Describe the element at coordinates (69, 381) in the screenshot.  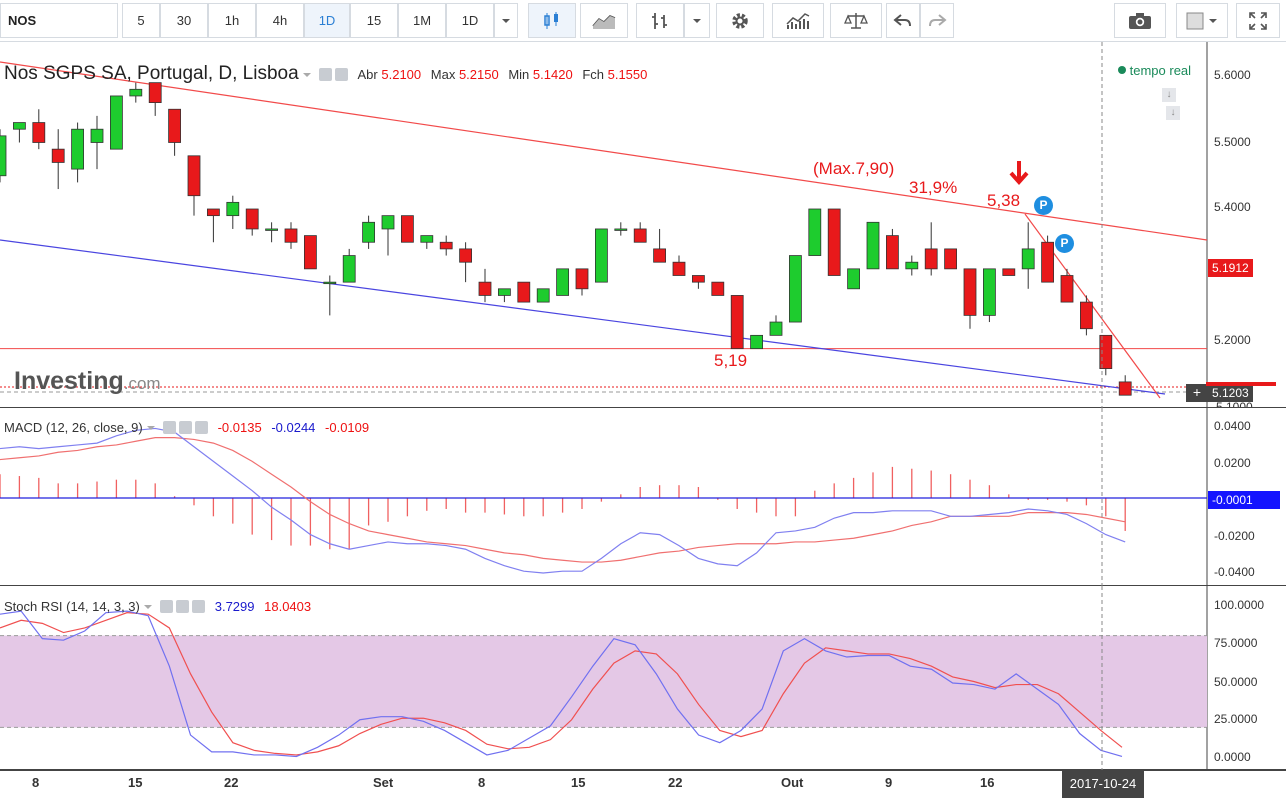
I see `logo-text: Investing` at that location.